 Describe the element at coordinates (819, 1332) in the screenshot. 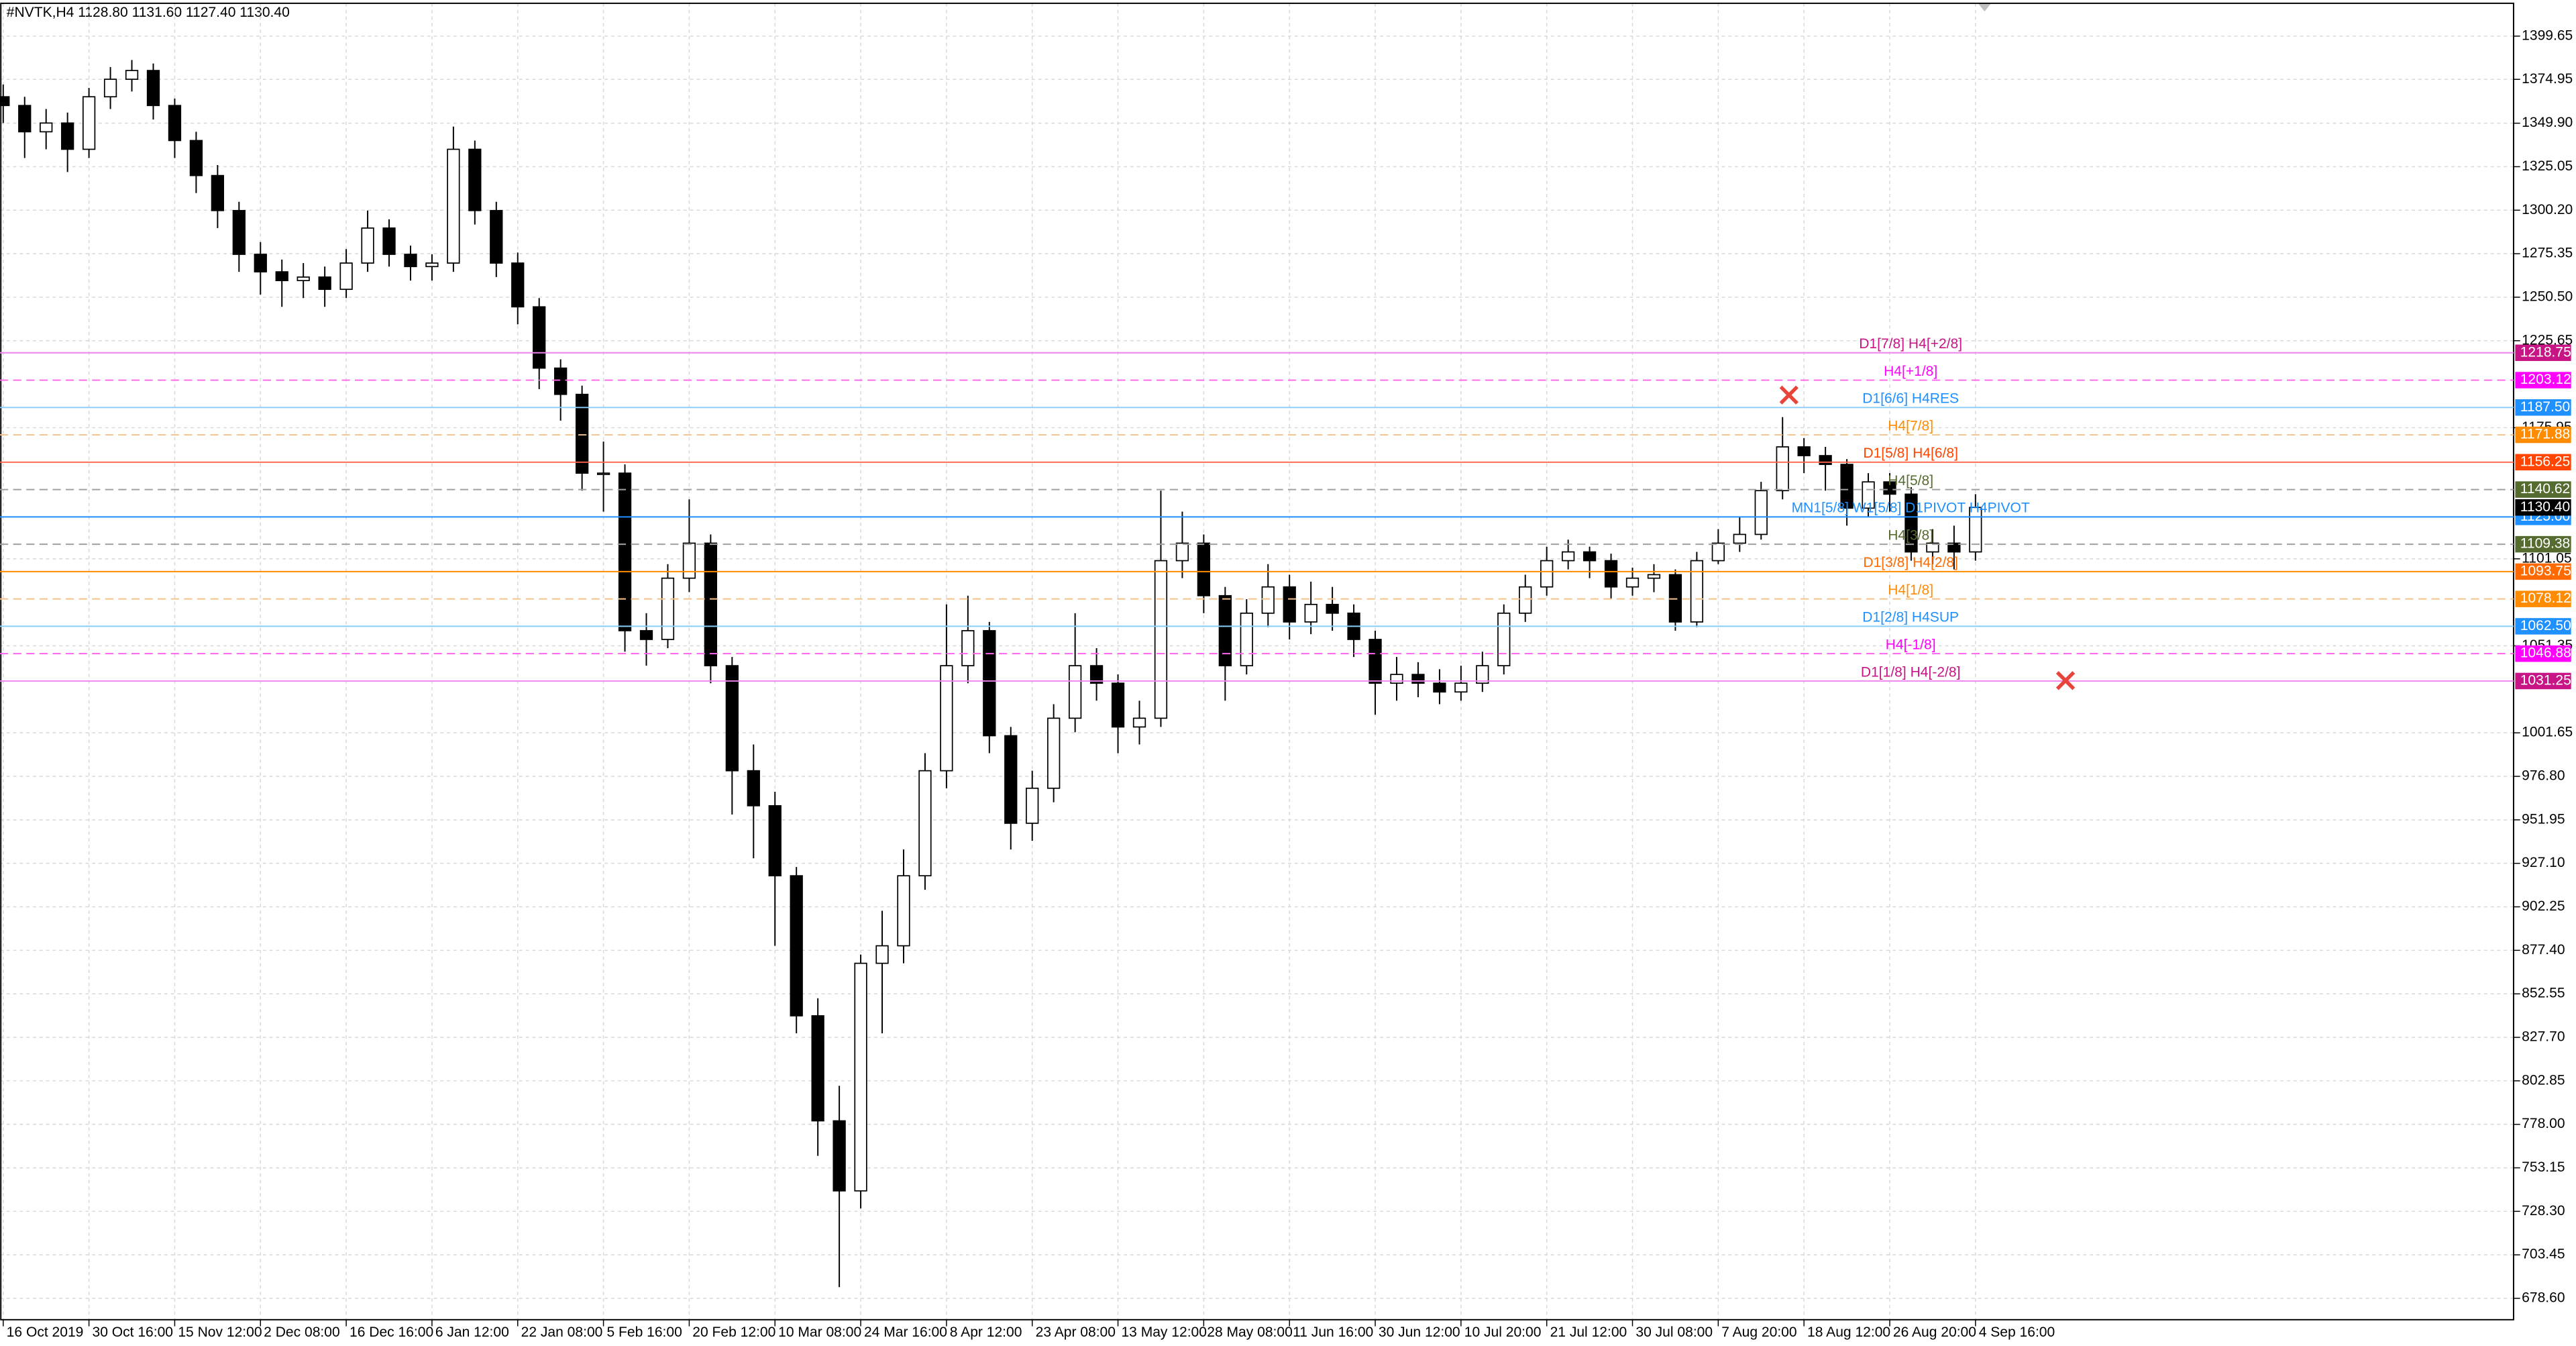

I see `x-tick-label: 10 Mar 08:00` at that location.